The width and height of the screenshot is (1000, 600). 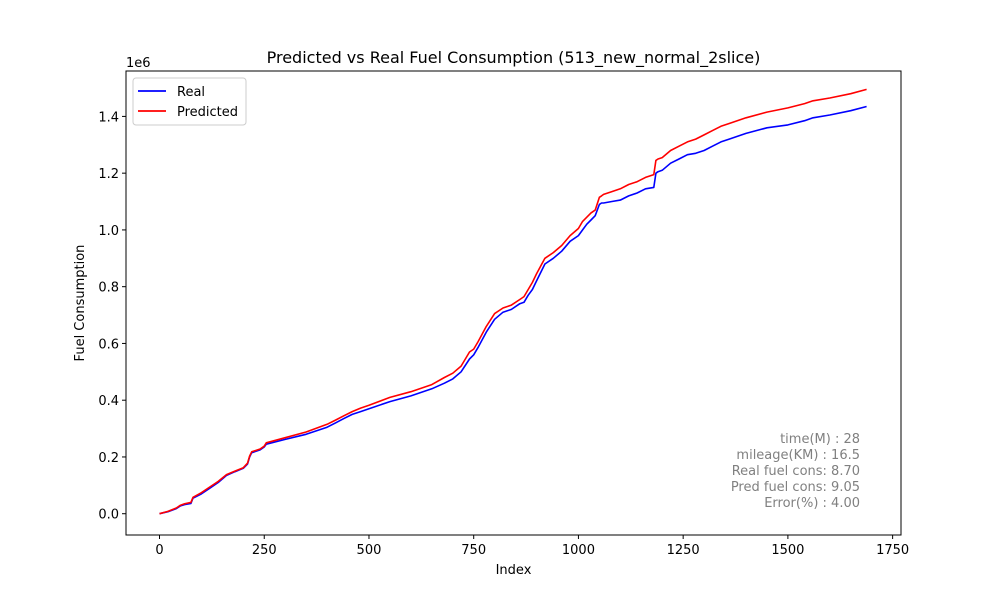 I want to click on x-tick-label: 0, so click(x=159, y=550).